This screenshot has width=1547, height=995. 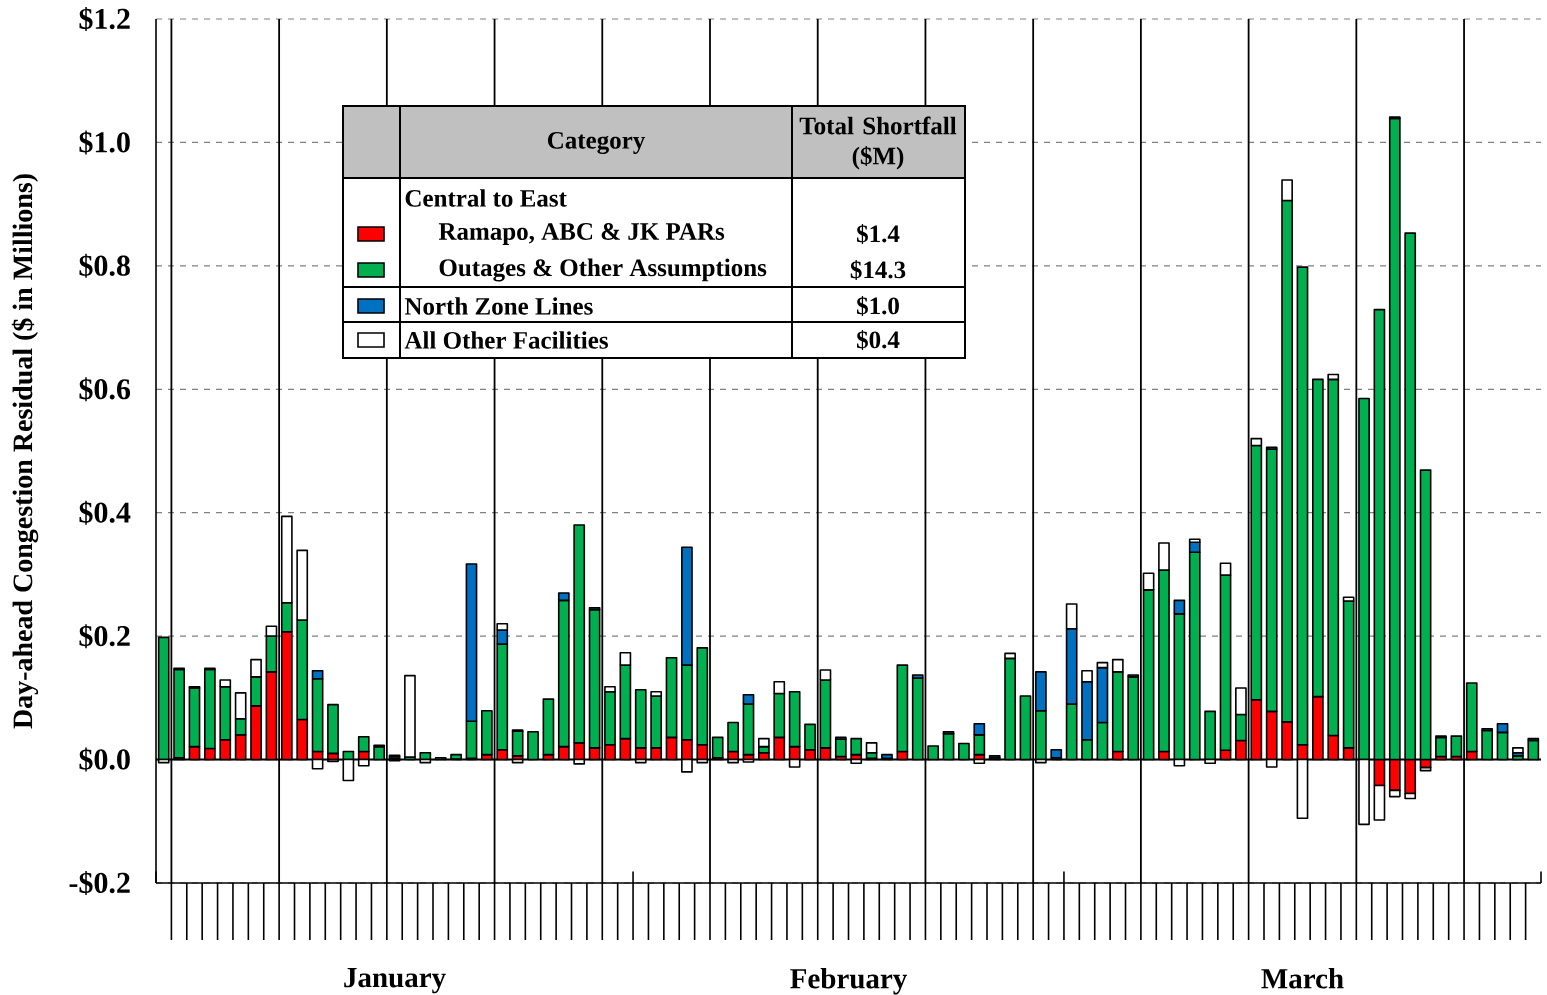 What do you see at coordinates (878, 269) in the screenshot?
I see `annotation: $14.3` at bounding box center [878, 269].